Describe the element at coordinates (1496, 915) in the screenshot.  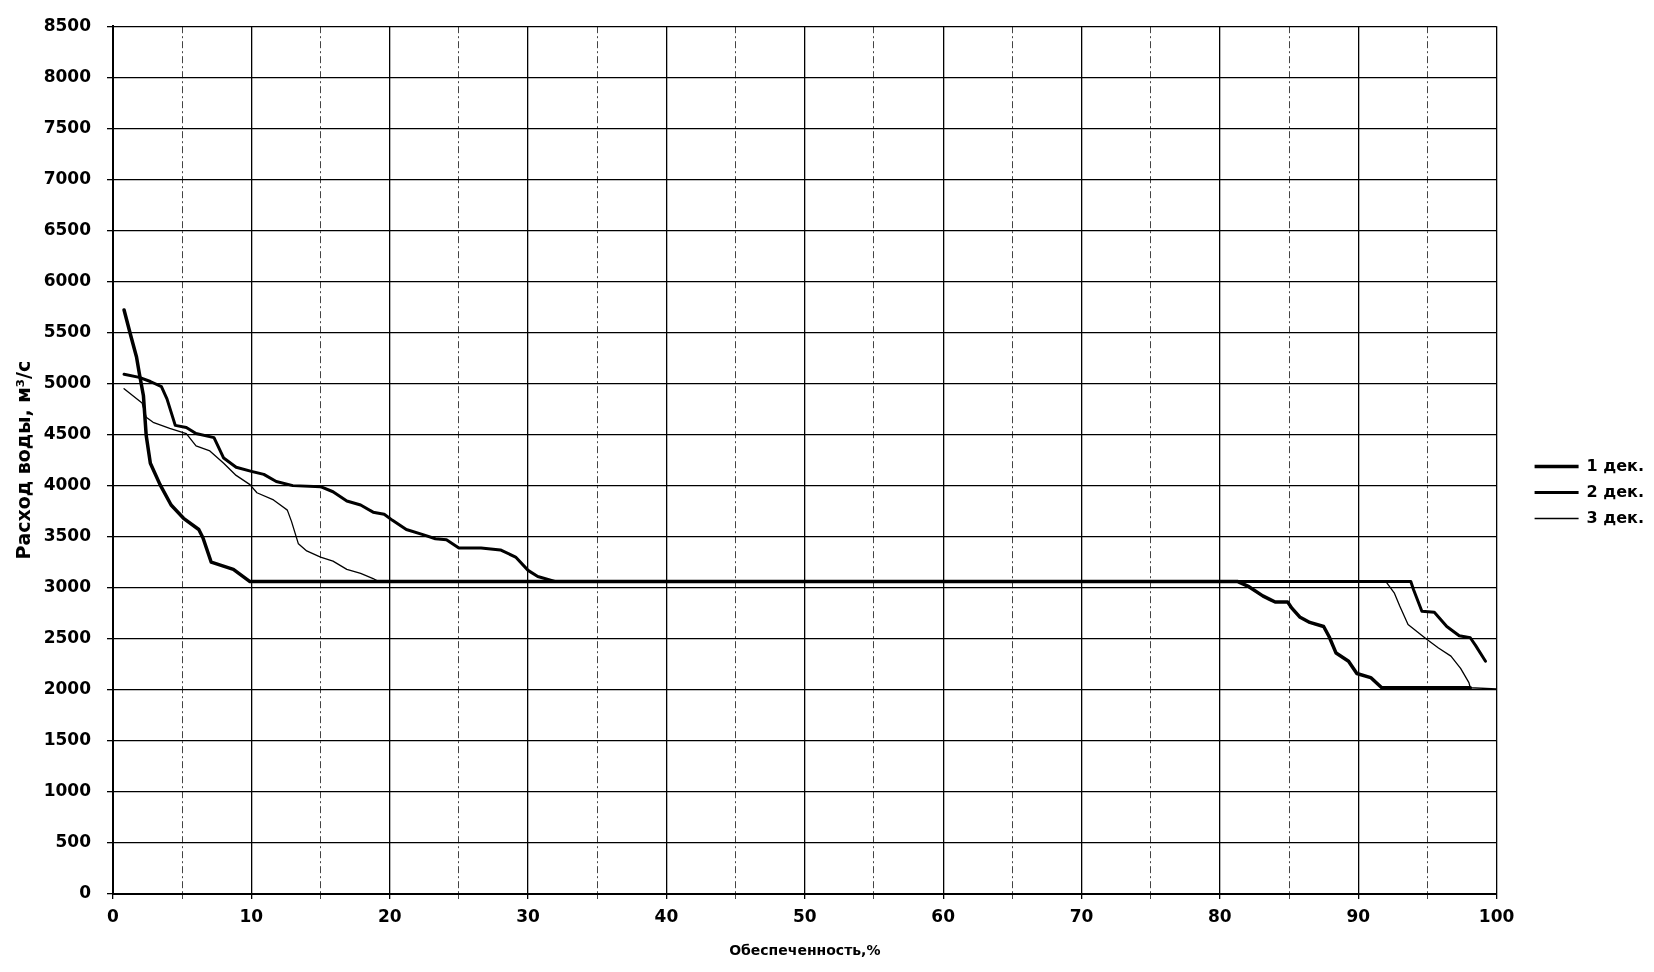
I see `x-tick-label: 100` at that location.